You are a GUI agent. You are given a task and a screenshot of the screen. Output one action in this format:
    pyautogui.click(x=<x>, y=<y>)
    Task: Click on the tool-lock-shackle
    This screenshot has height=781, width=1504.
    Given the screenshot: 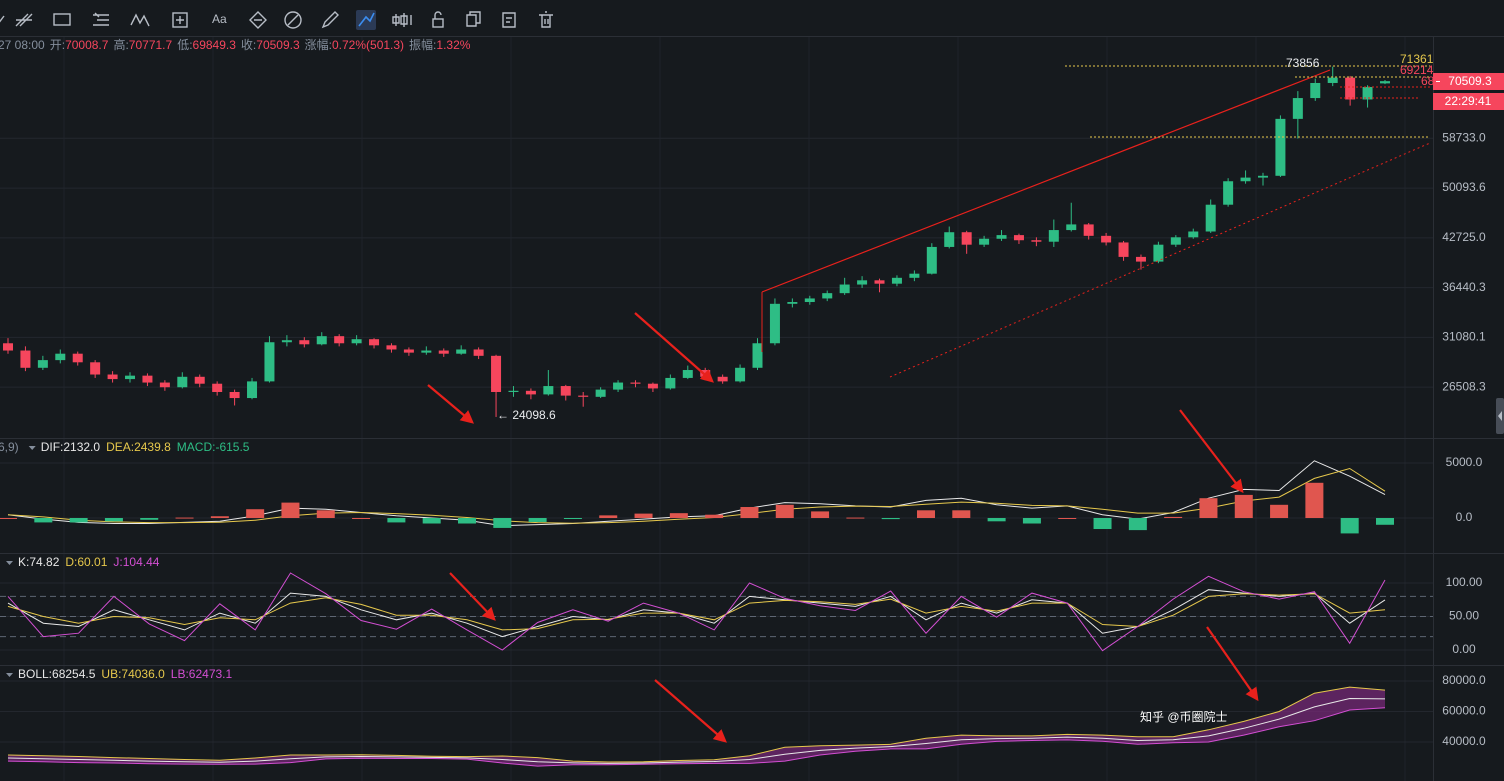 What is the action you would take?
    pyautogui.click(x=438, y=15)
    